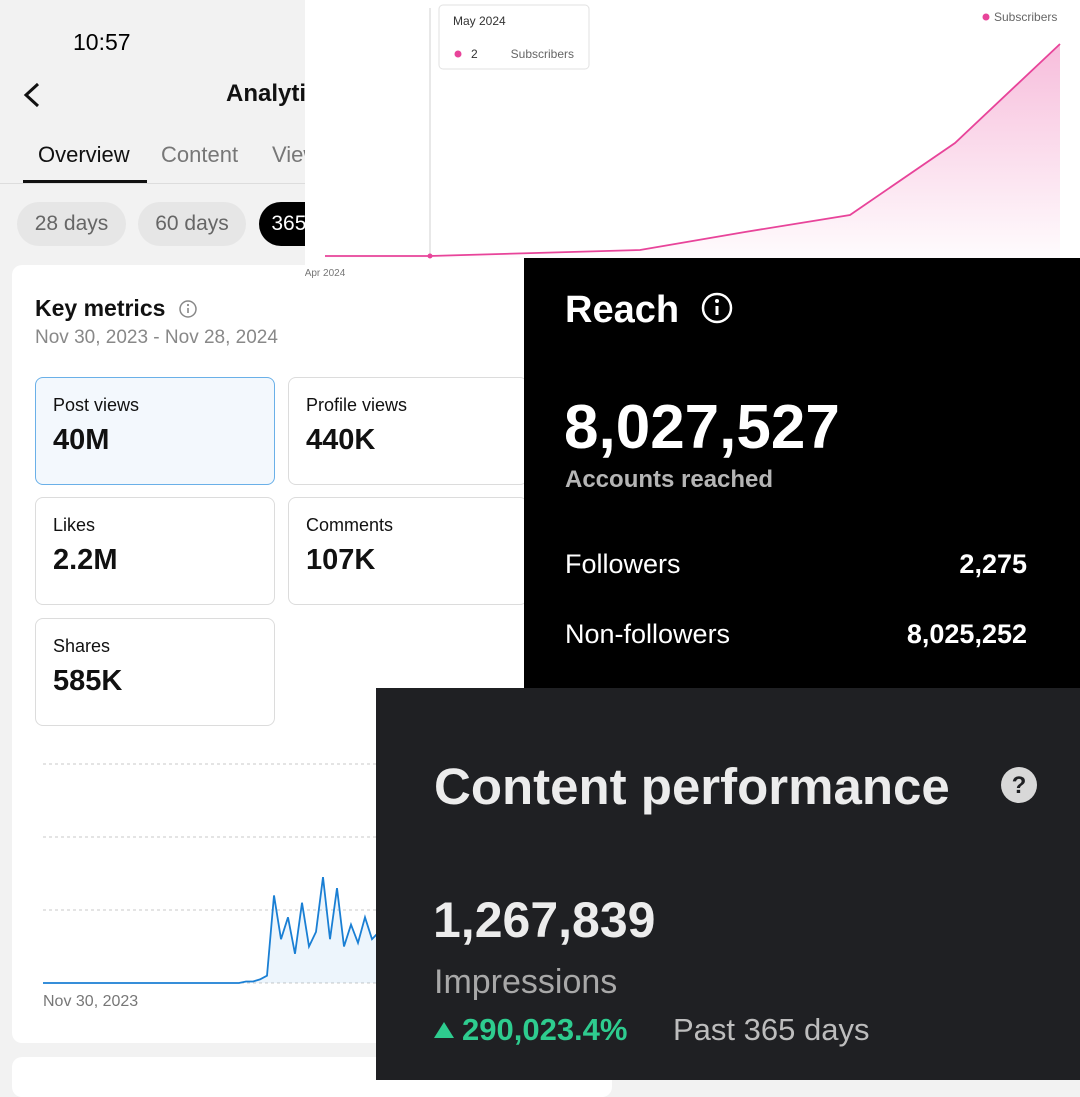  What do you see at coordinates (100, 308) in the screenshot?
I see `section-title: Key metrics` at bounding box center [100, 308].